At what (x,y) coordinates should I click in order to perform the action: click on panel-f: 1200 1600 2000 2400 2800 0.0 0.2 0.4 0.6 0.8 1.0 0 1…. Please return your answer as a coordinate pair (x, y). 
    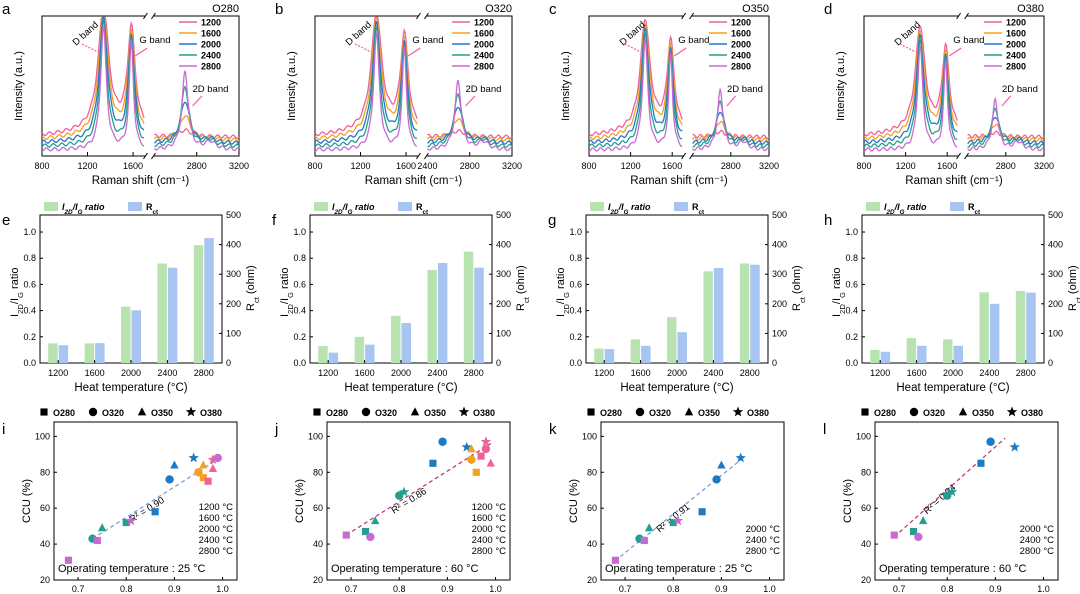
    Looking at the image, I should click on (401, 298).